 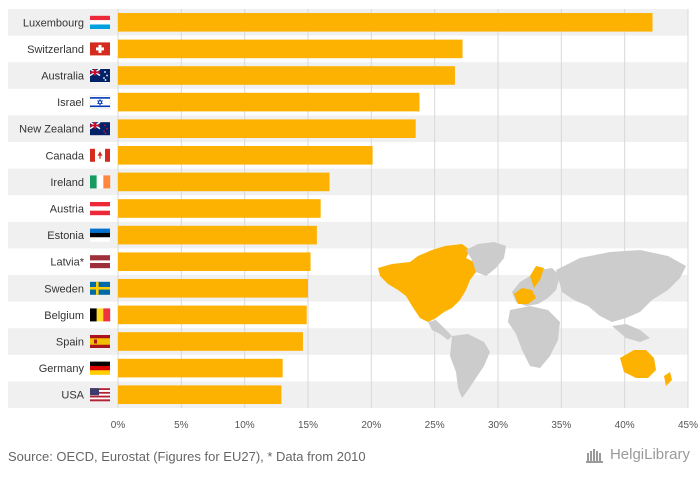 I want to click on category-label-new-zealand: New Zealand, so click(x=51, y=130).